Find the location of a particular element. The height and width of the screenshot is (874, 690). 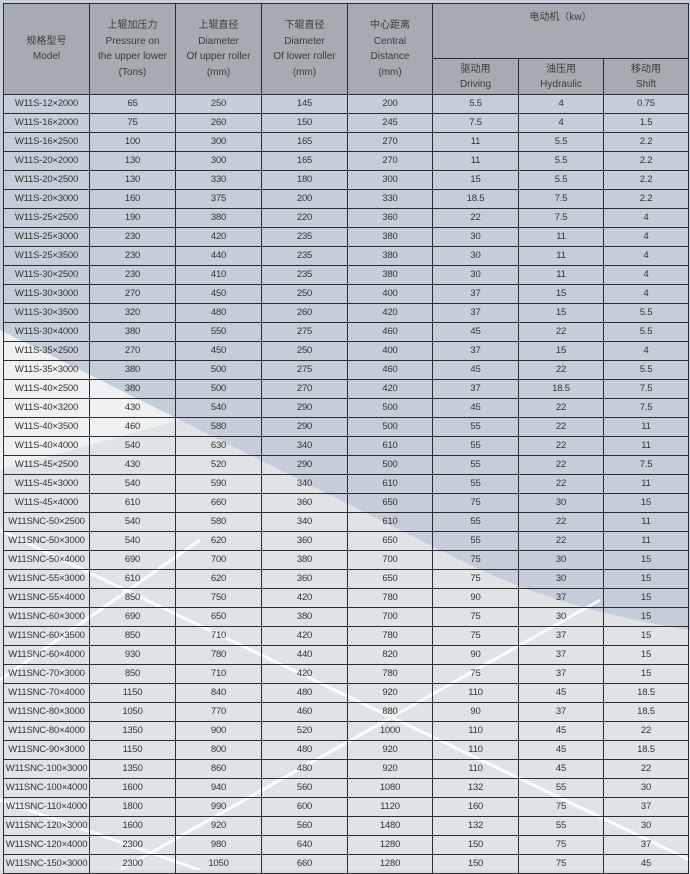

value-cell: 420 is located at coordinates (304, 598).